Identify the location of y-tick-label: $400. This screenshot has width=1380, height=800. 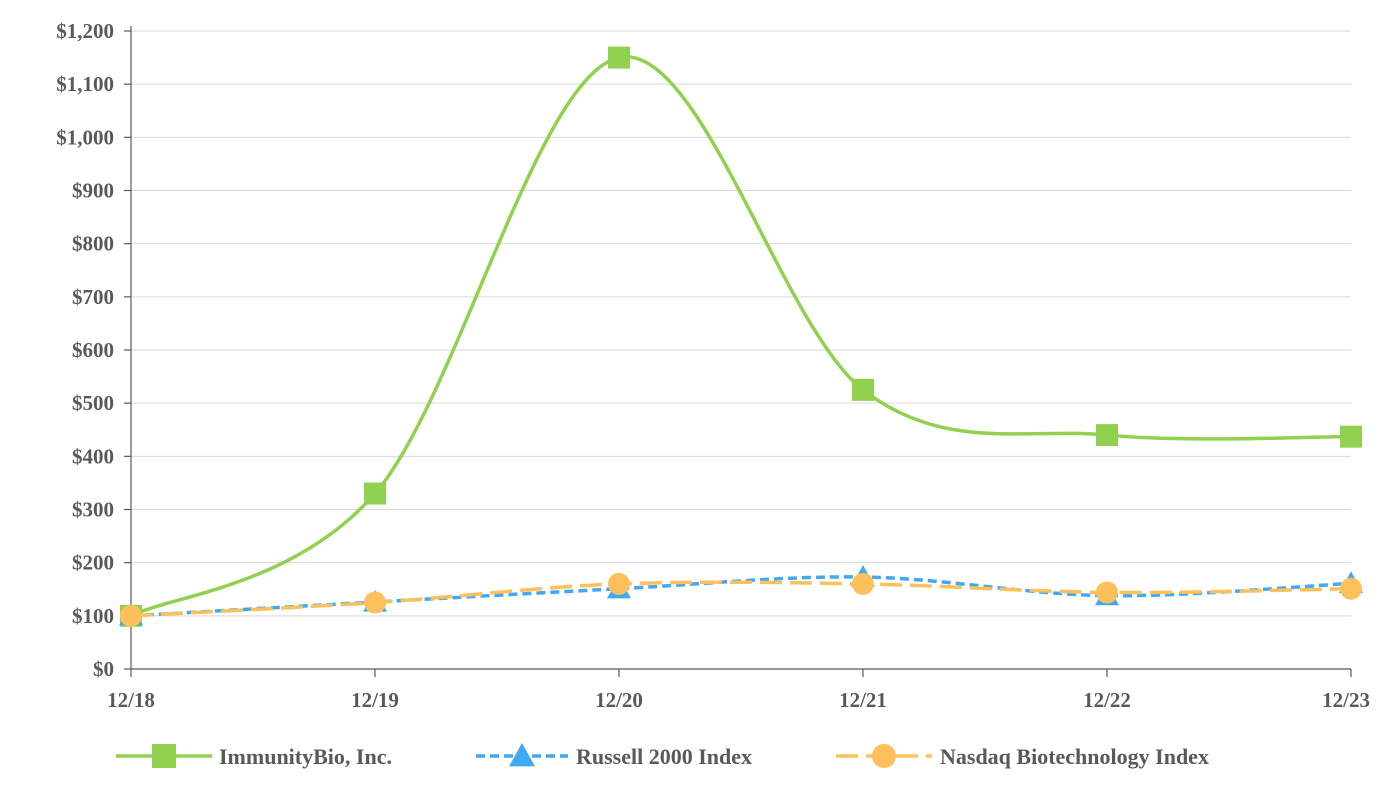
(93, 456).